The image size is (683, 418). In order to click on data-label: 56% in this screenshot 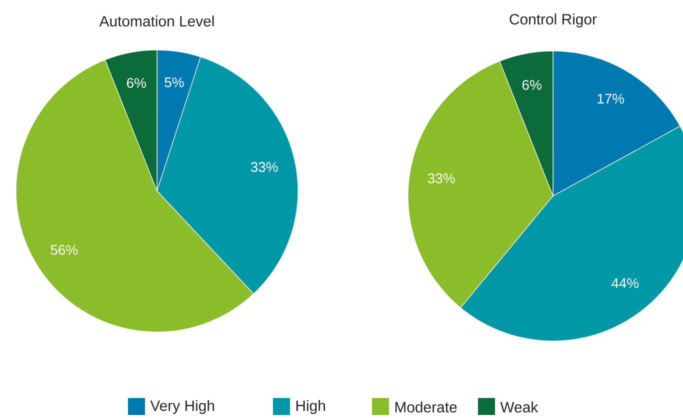, I will do `click(64, 249)`.